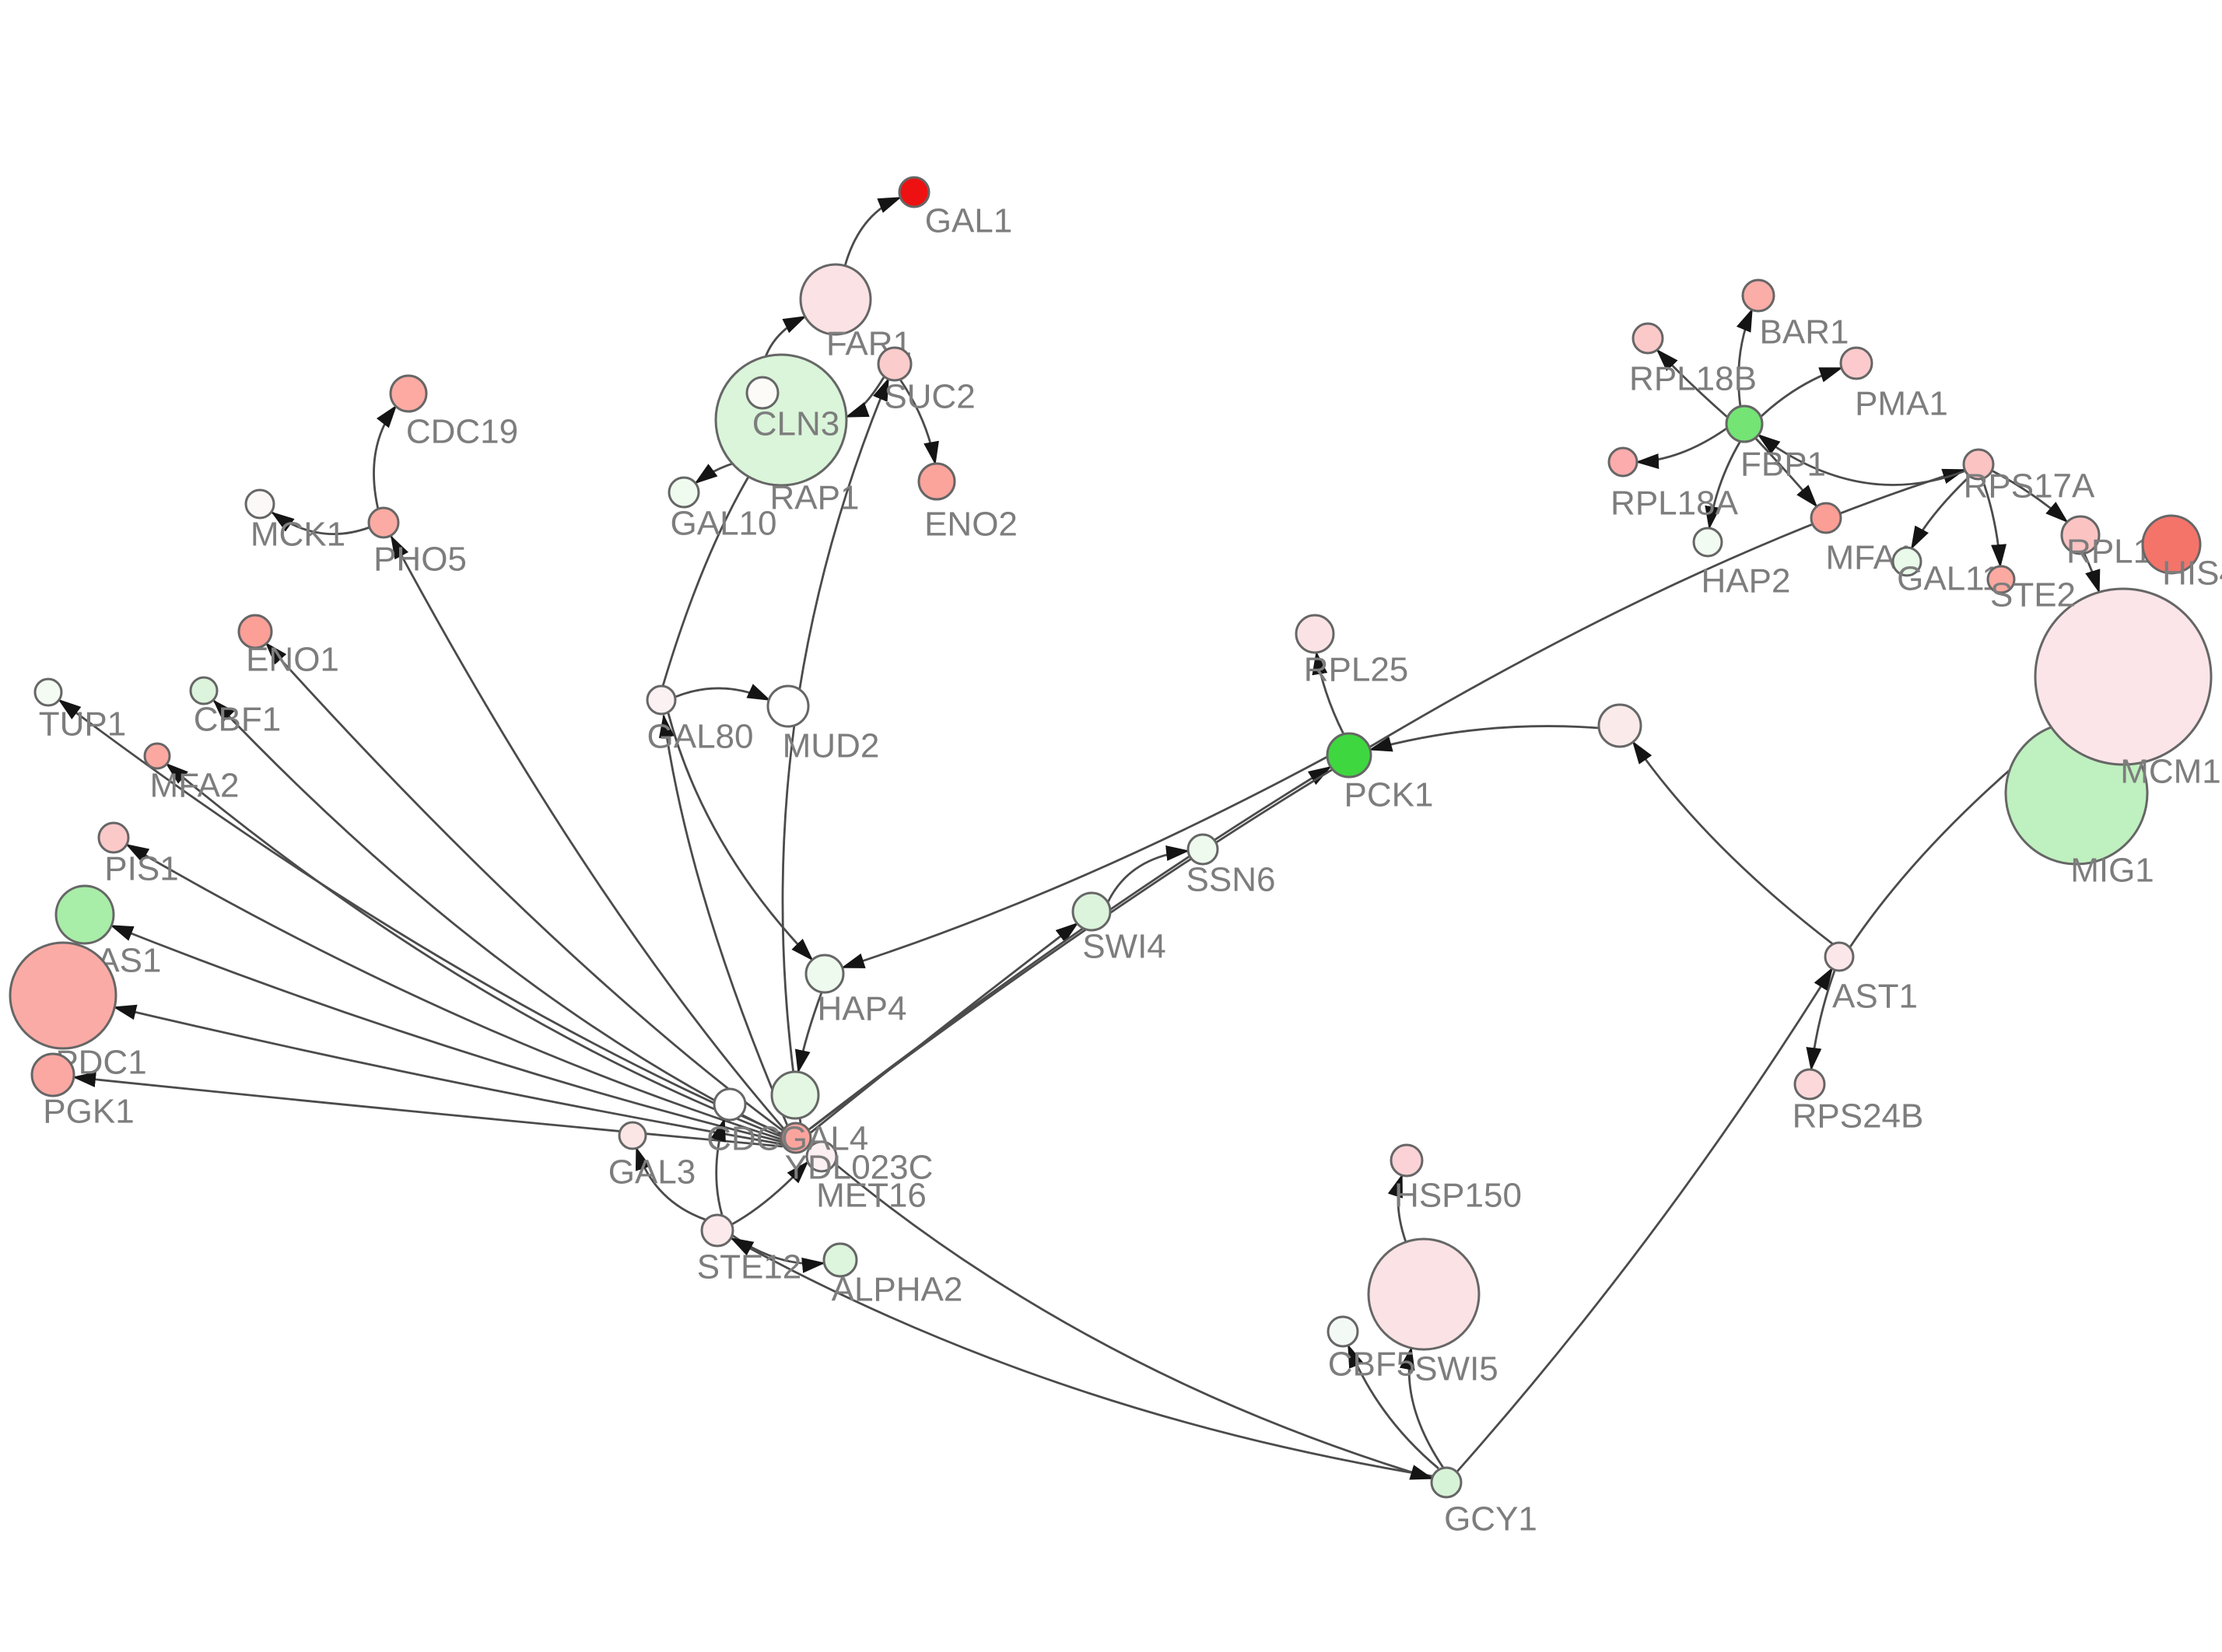 The image size is (2222, 1652). Describe the element at coordinates (1839, 957) in the screenshot. I see `node-ast1` at that location.